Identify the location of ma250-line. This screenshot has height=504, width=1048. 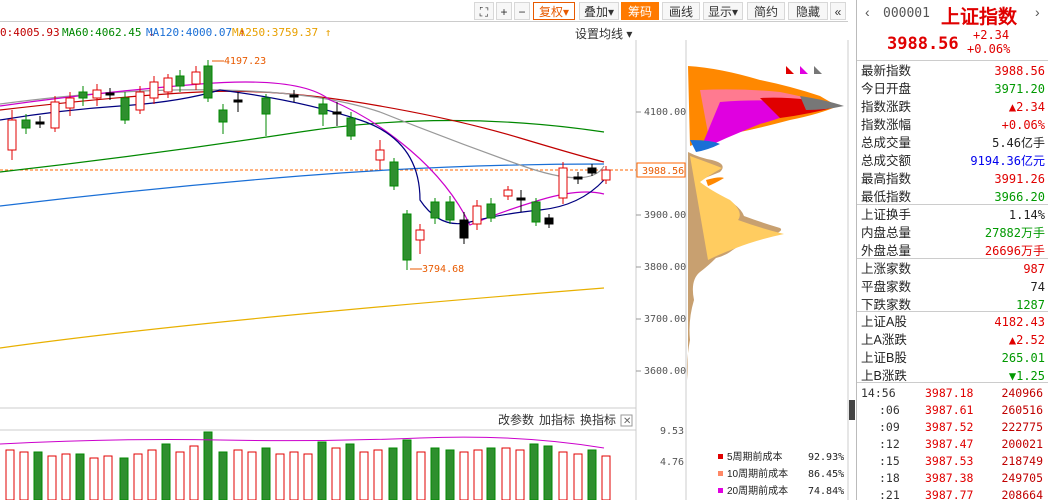
(302, 318).